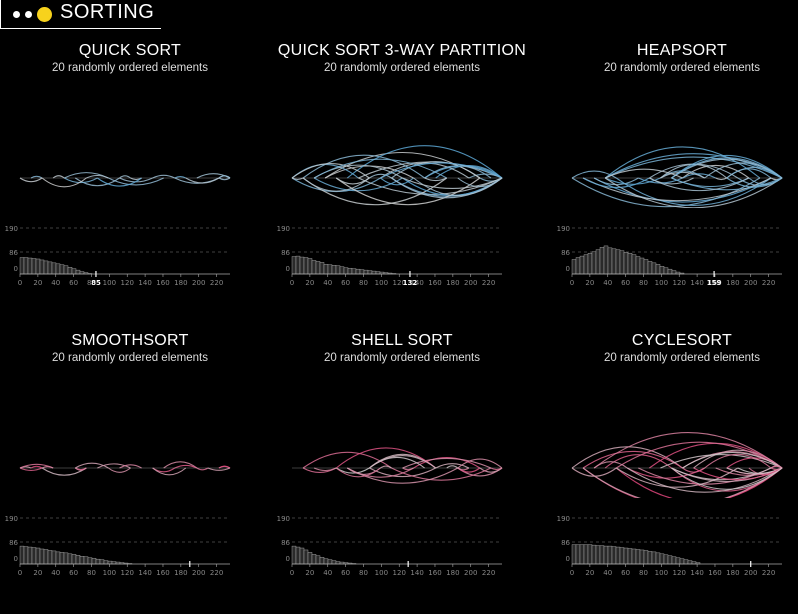  Describe the element at coordinates (410, 283) in the screenshot. I see `comparison-count: 132` at that location.